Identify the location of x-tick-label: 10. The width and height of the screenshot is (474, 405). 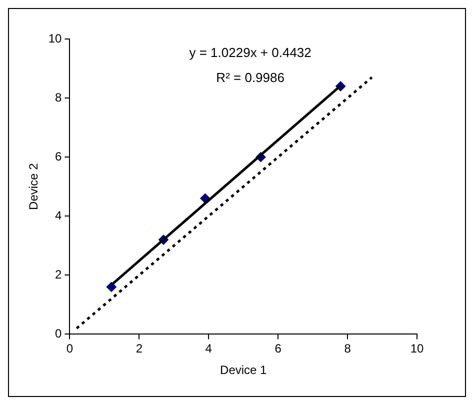
(417, 349).